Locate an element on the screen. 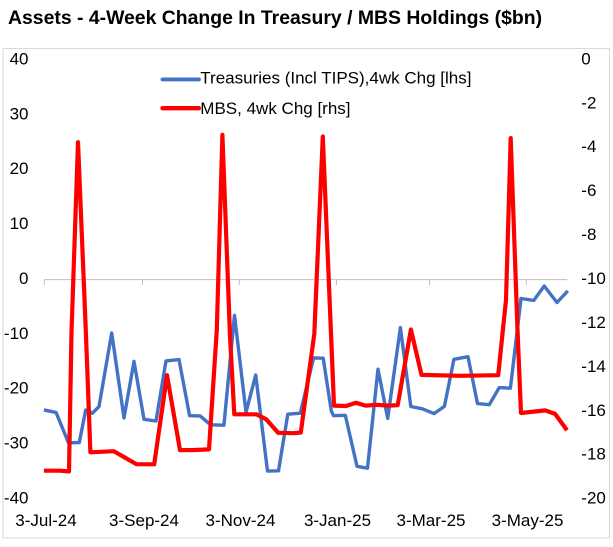 This screenshot has width=613, height=547. svg-text: -12 is located at coordinates (593, 322).